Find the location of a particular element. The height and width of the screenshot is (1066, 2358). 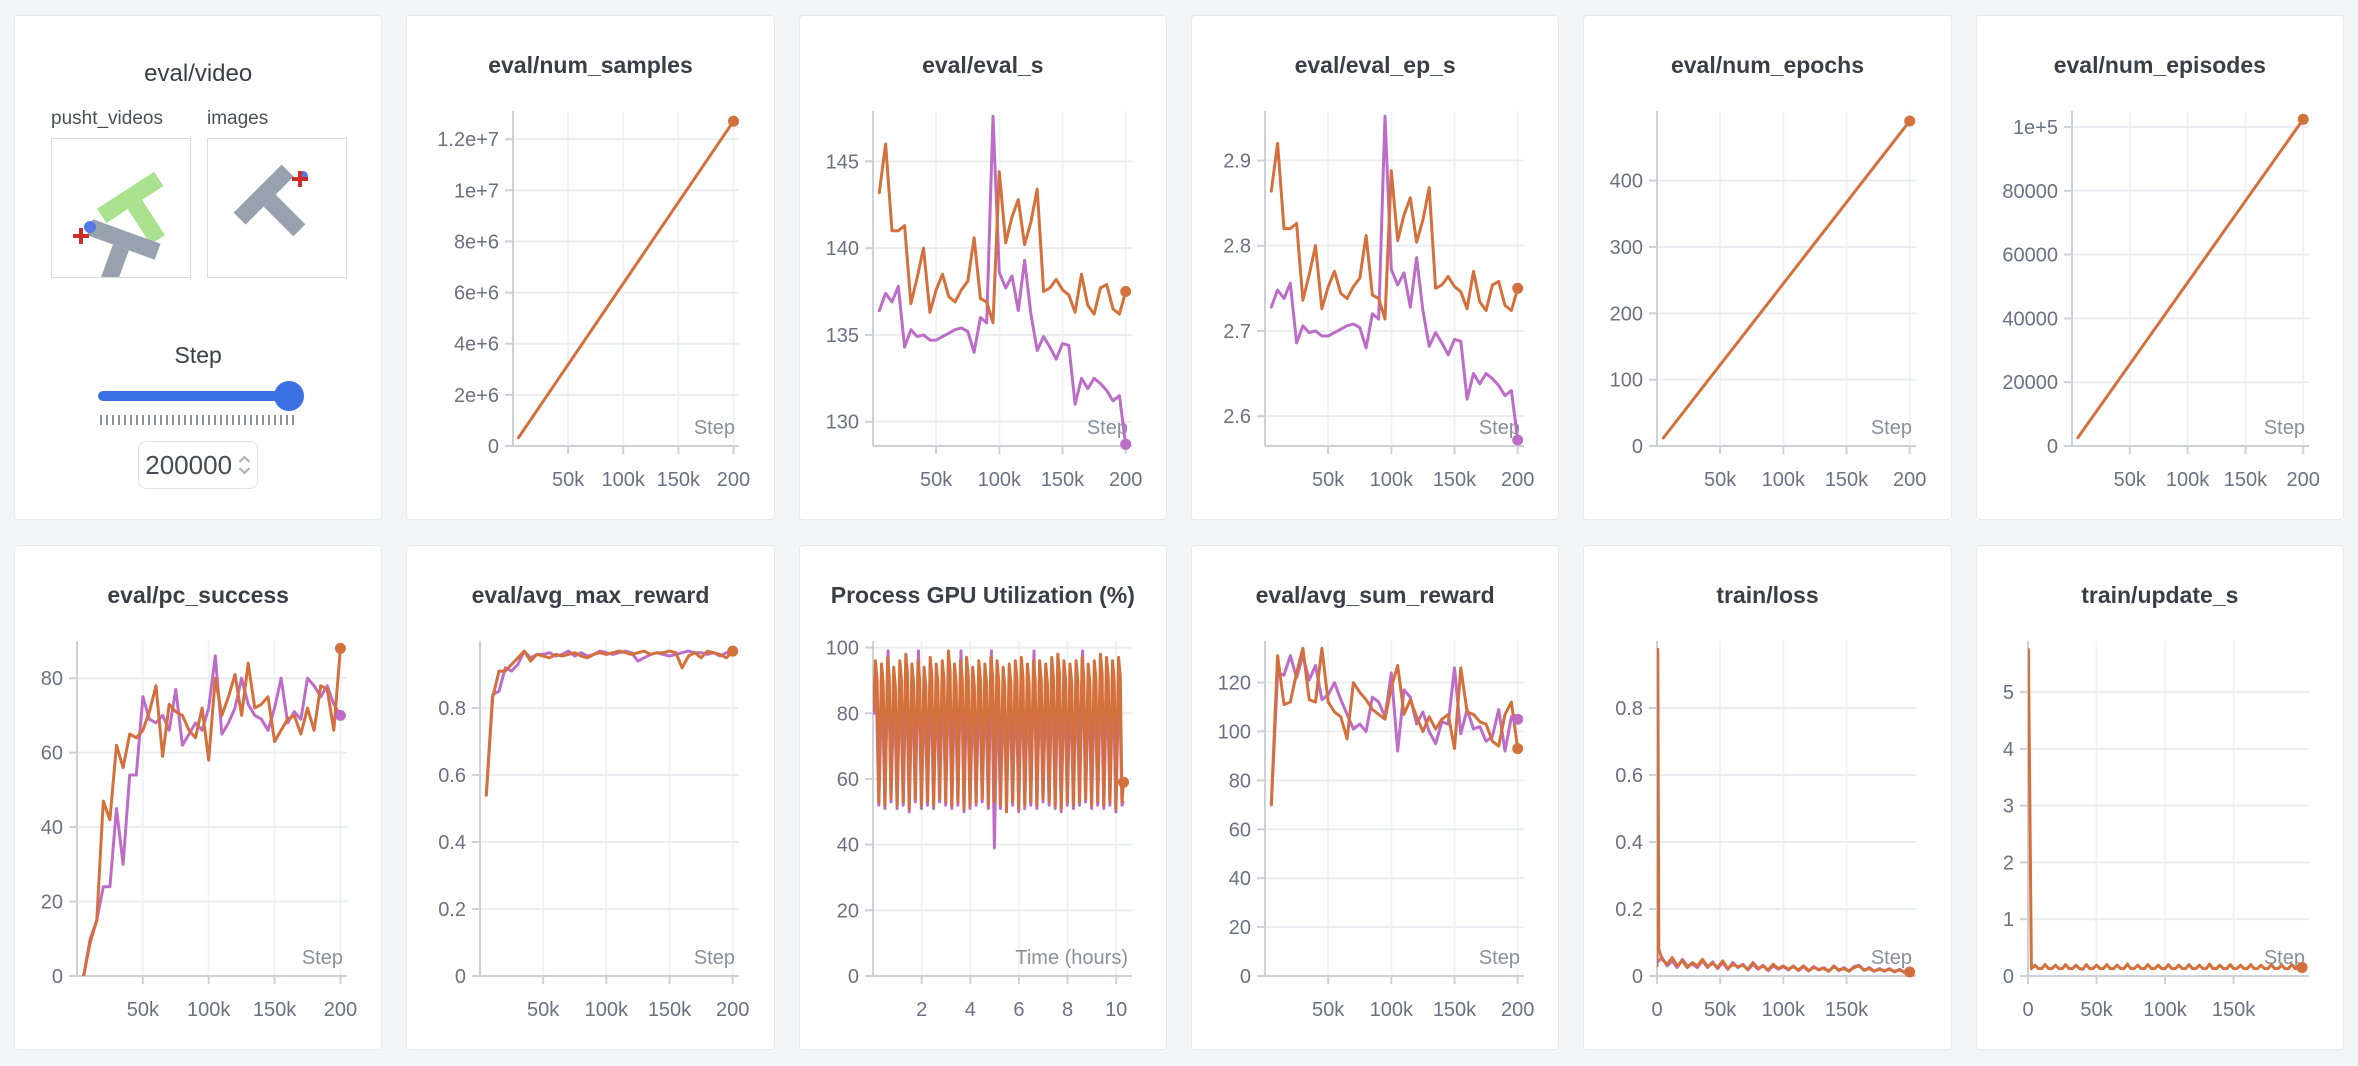

svg-text: 0.8 is located at coordinates (1630, 709).